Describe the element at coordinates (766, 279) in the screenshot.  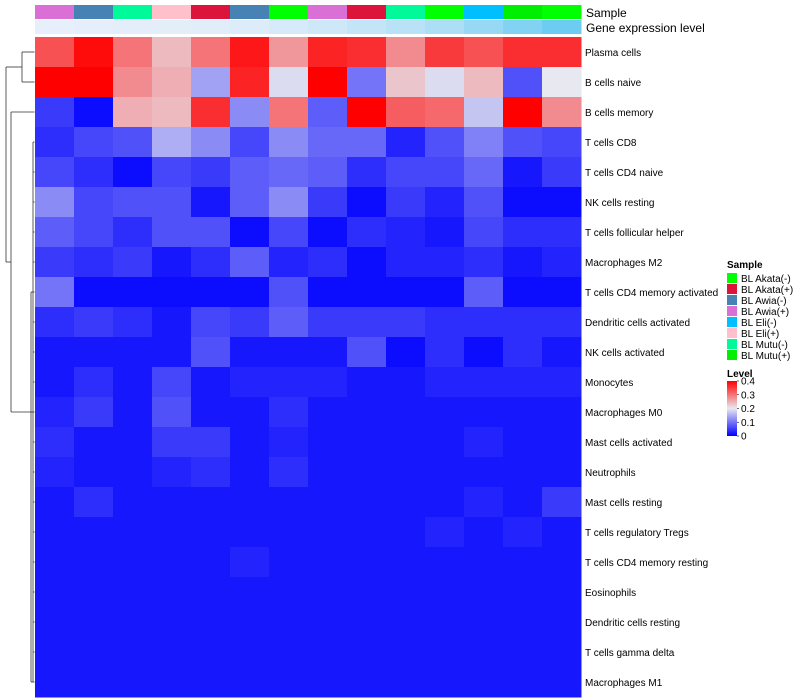
I see `sample-legend-label: BL Akata(-)` at that location.